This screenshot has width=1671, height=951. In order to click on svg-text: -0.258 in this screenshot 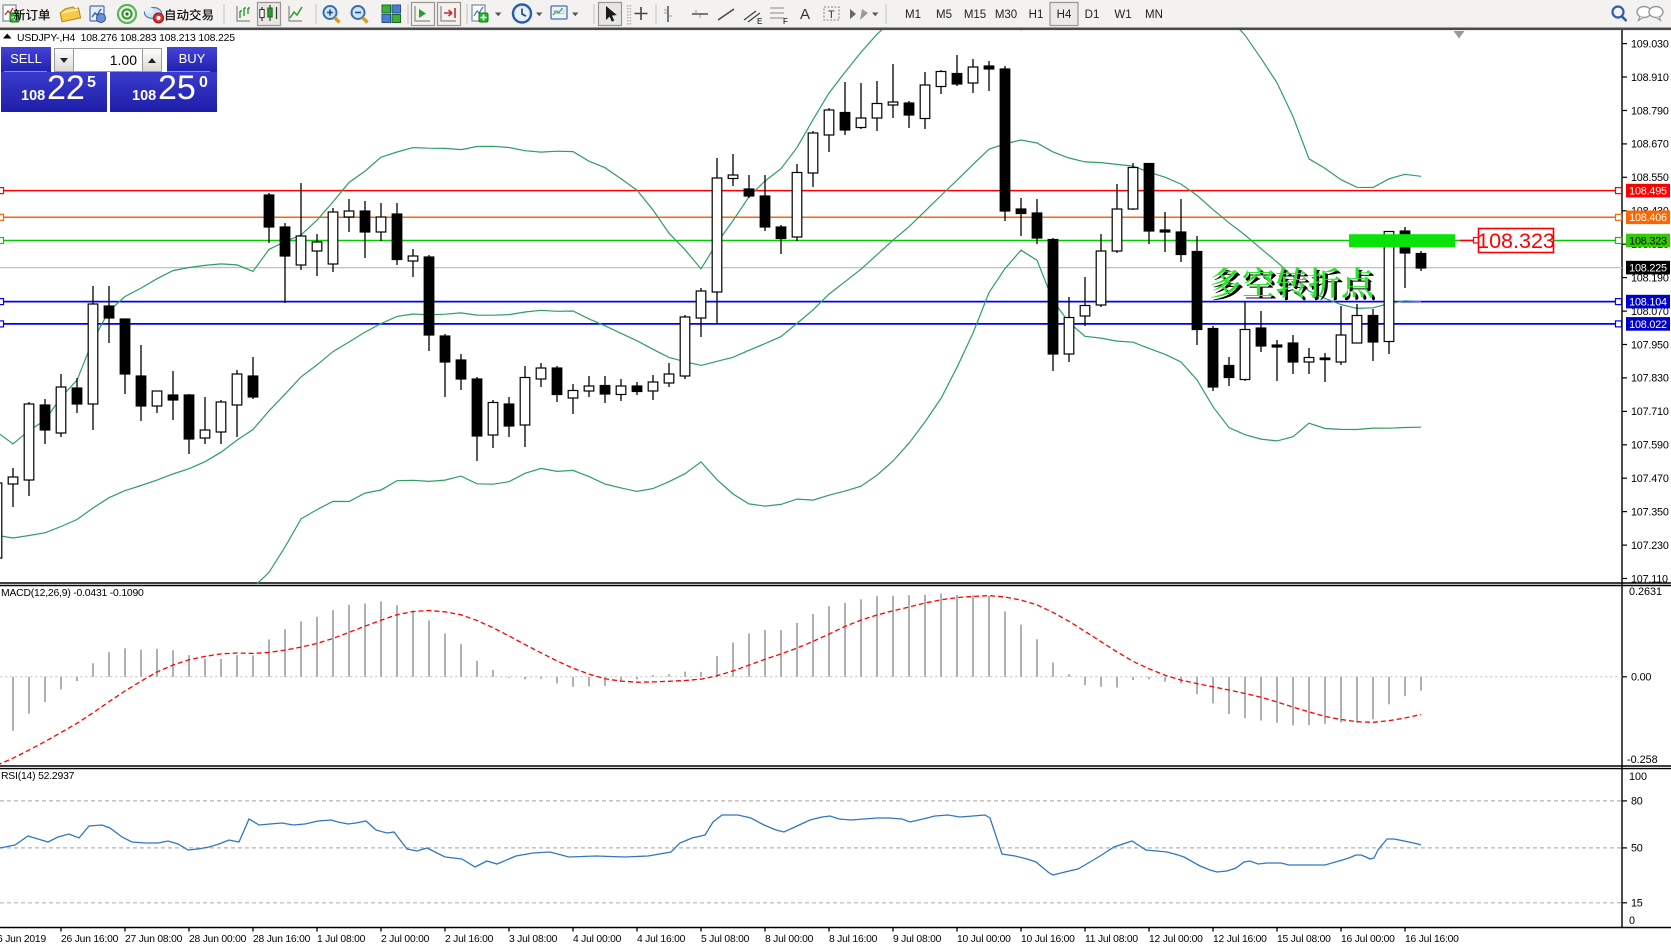, I will do `click(1642, 760)`.